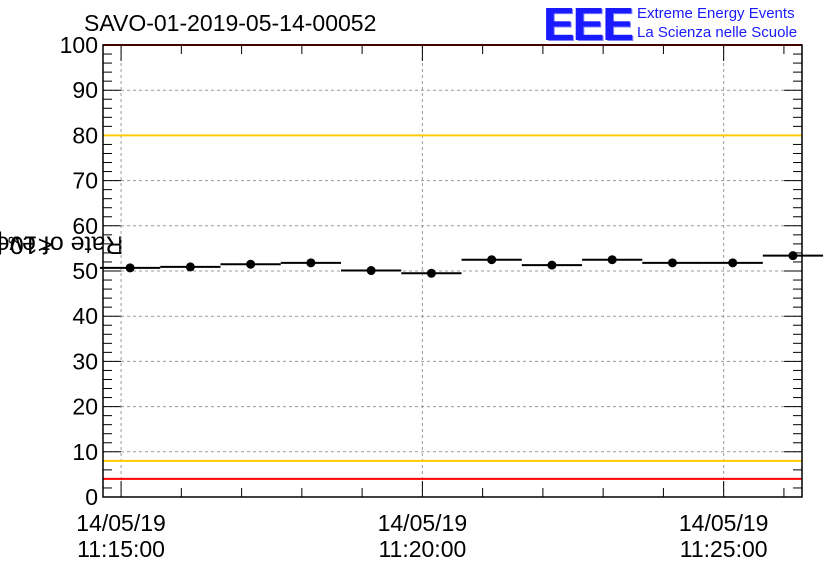 The image size is (836, 572). I want to click on x-tick-label-time: 11:15:00, so click(121, 549).